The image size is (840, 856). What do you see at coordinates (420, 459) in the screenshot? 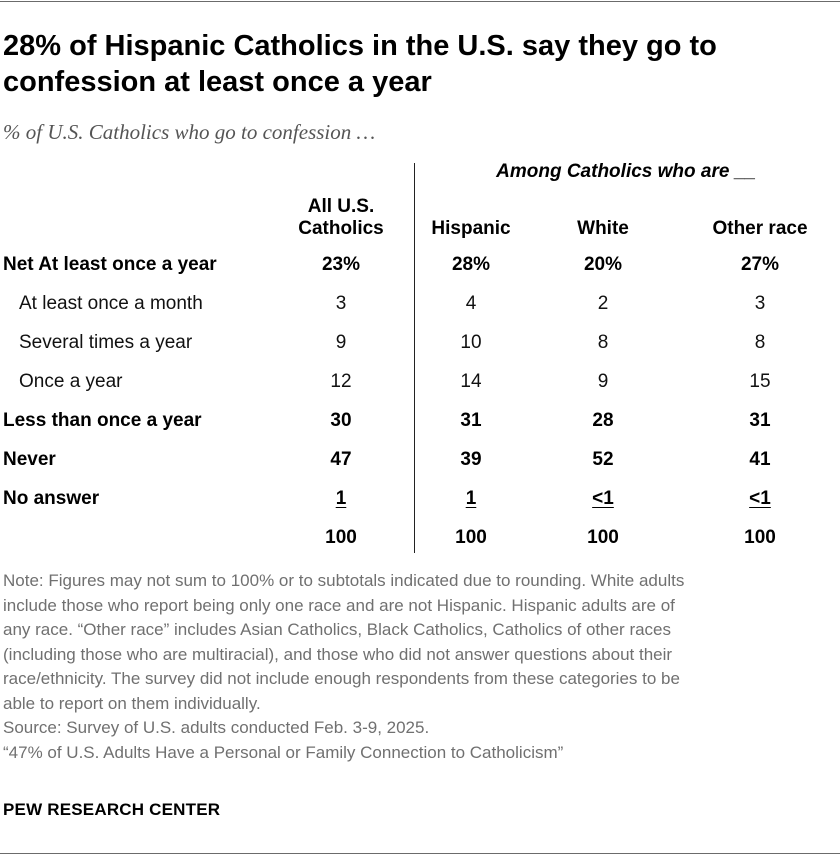
I see `table-row: Never 47 39 52 41` at bounding box center [420, 459].